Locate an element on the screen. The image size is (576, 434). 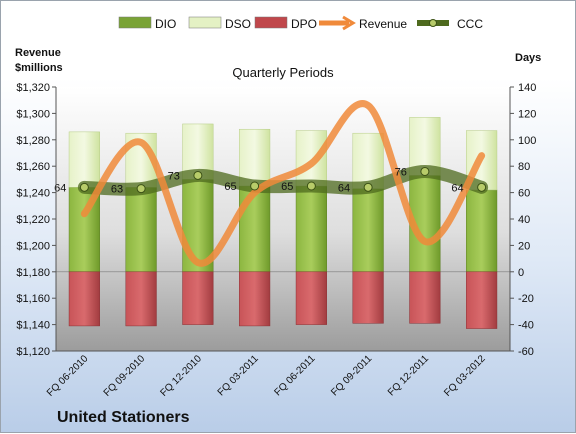
ccc-data-label: 63 is located at coordinates (117, 190).